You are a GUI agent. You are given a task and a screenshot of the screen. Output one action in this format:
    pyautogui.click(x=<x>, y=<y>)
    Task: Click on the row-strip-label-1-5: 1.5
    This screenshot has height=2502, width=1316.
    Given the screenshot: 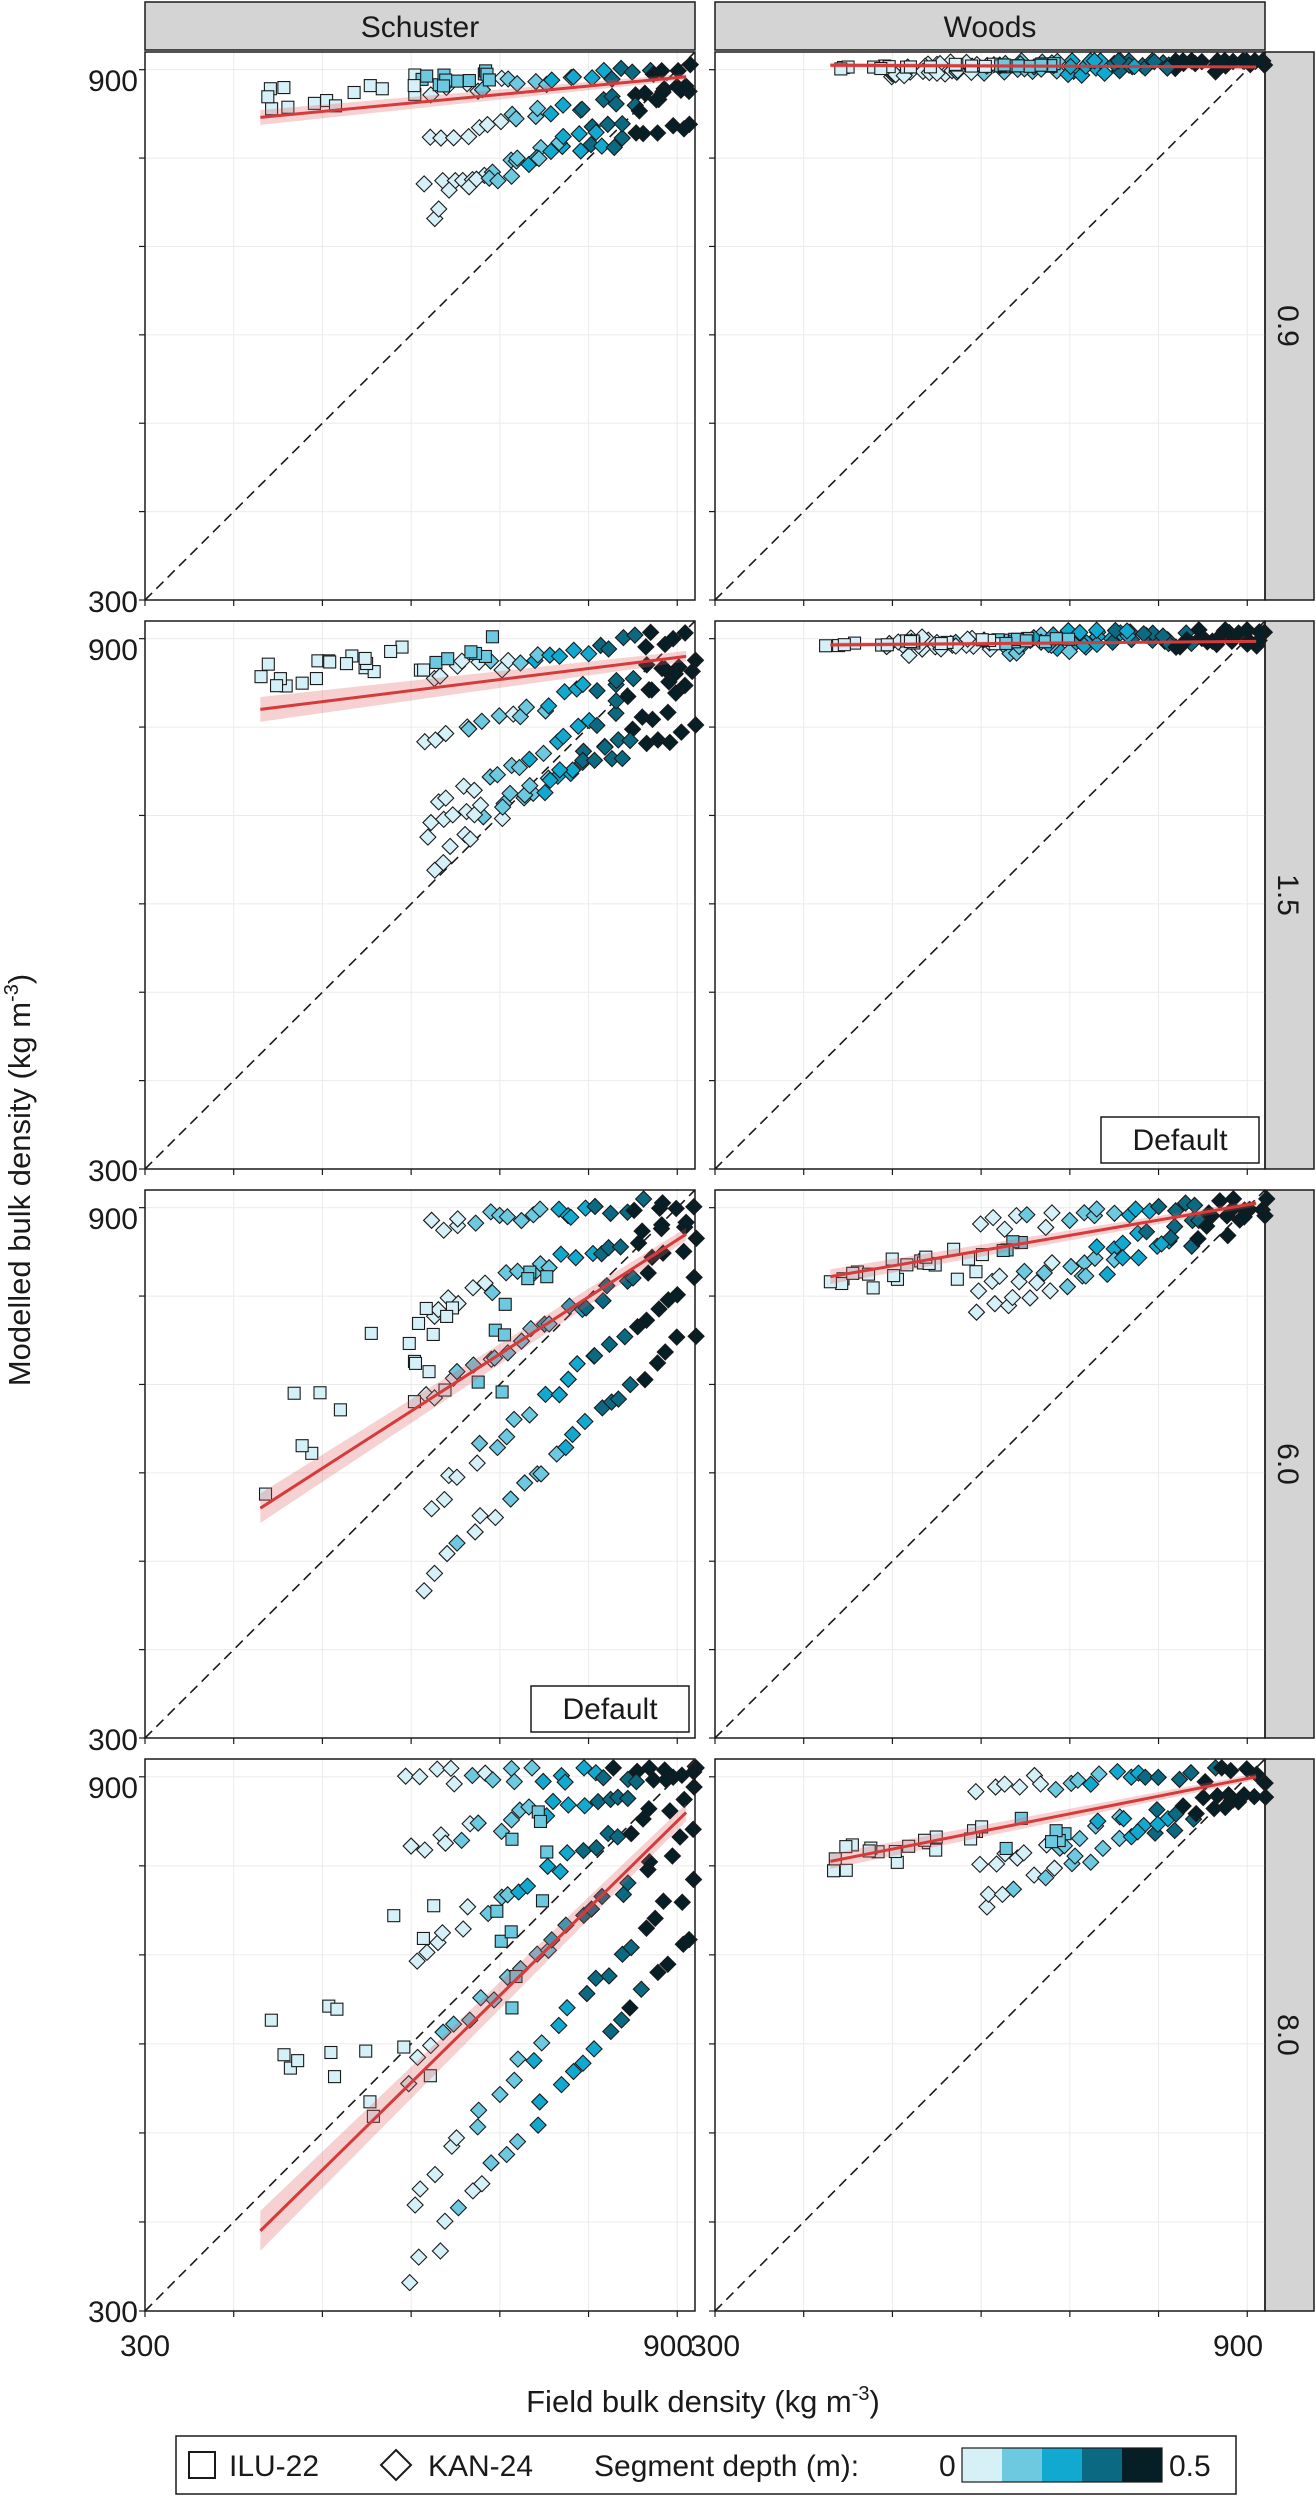 What is the action you would take?
    pyautogui.click(x=1287, y=895)
    